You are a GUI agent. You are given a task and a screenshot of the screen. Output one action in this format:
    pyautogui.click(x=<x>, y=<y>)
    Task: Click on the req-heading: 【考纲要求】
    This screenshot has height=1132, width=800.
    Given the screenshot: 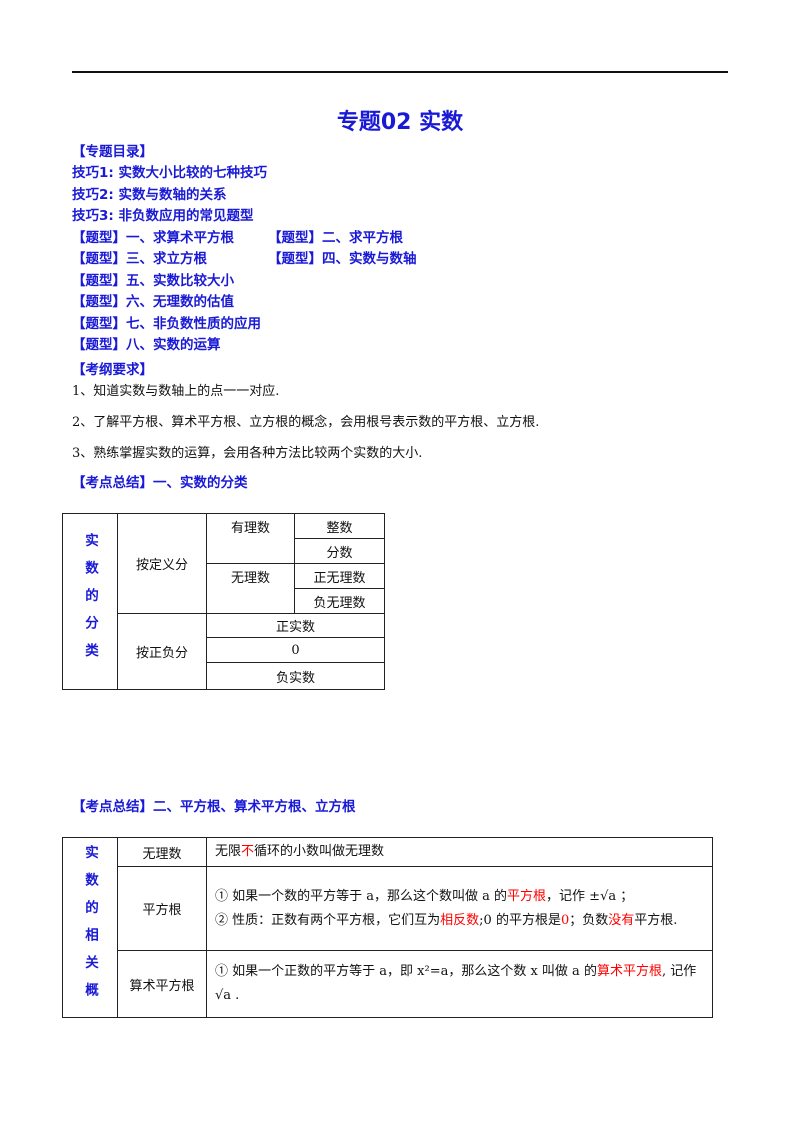 What is the action you would take?
    pyautogui.click(x=112, y=370)
    